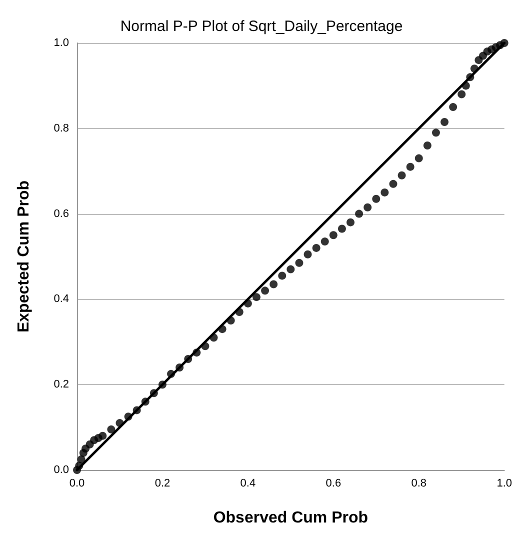 This screenshot has width=523, height=539. Describe the element at coordinates (61, 214) in the screenshot. I see `y-tick-label: 0.6` at that location.